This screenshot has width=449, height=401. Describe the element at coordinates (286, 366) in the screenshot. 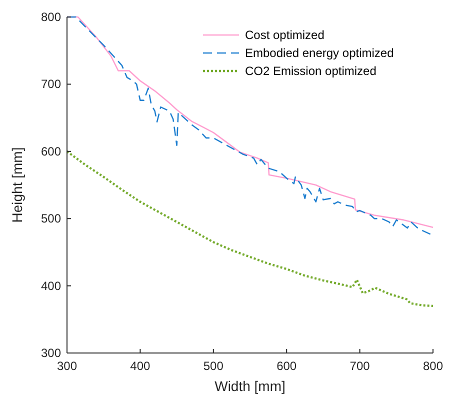

I see `x-tick-label: 600` at that location.